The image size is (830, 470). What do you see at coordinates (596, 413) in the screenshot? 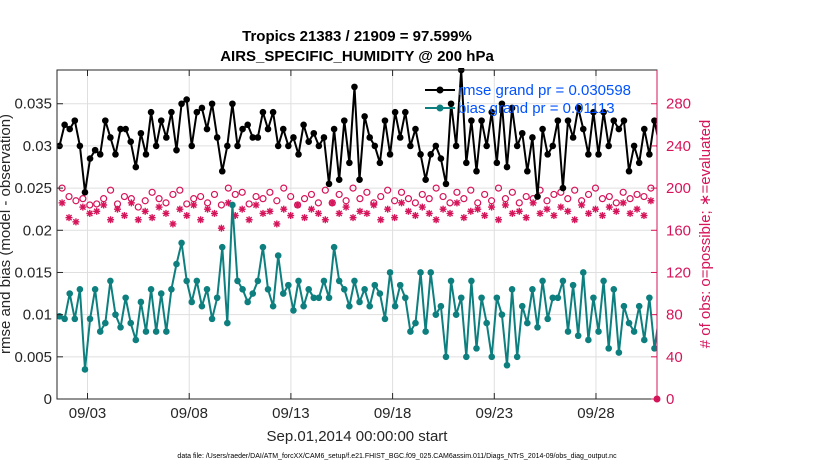
I see `x-tick-label: 09/28` at bounding box center [596, 413].